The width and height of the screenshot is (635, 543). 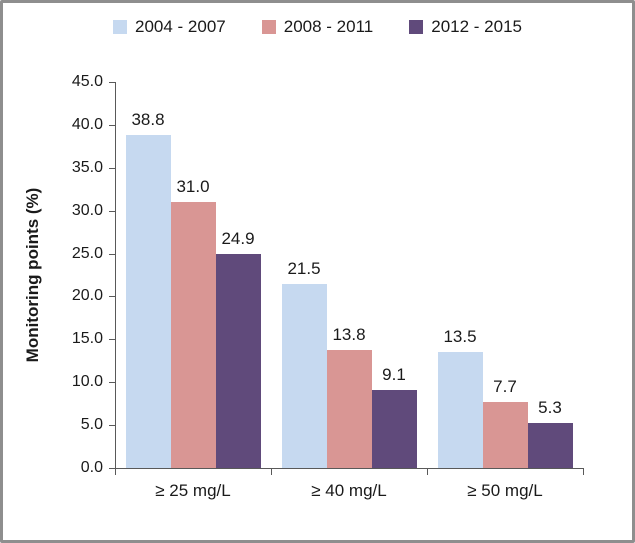 I want to click on legend-item: 2008 - 2011, so click(x=317, y=27).